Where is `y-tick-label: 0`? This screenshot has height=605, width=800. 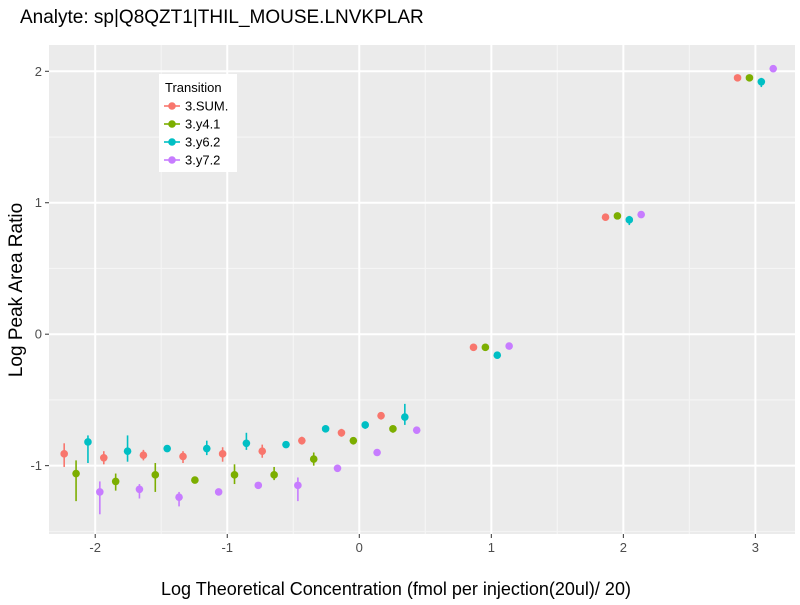
y-tick-label: 0 is located at coordinates (38, 334).